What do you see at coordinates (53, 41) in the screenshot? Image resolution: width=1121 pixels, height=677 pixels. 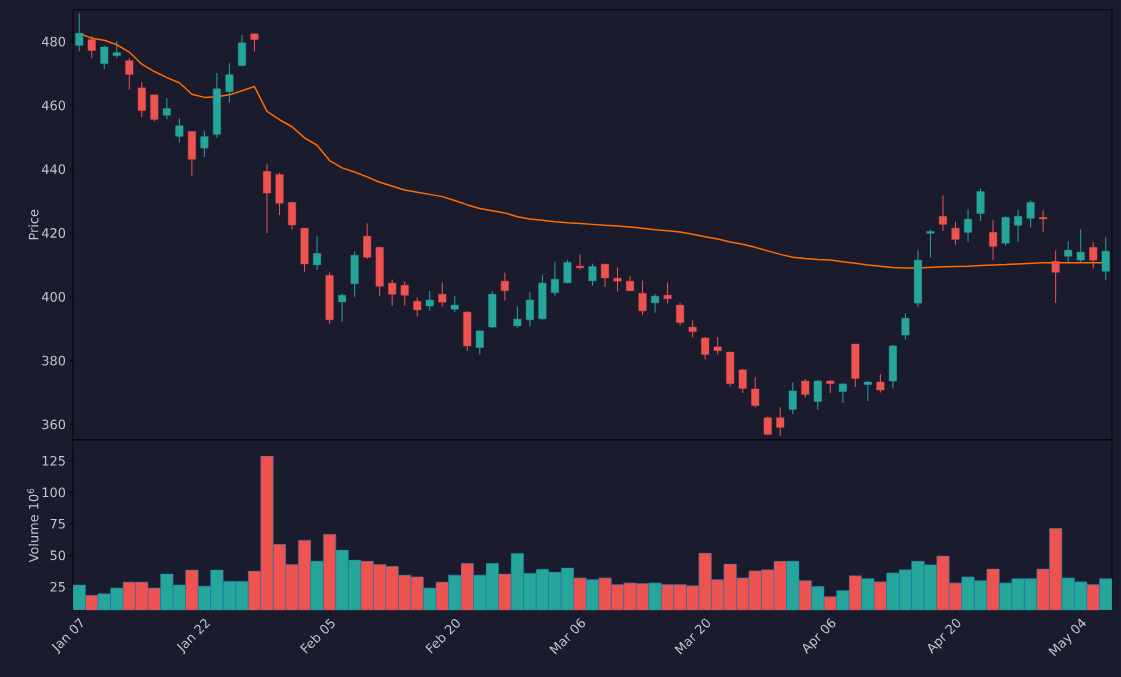 I see `y-tick-label: 480` at bounding box center [53, 41].